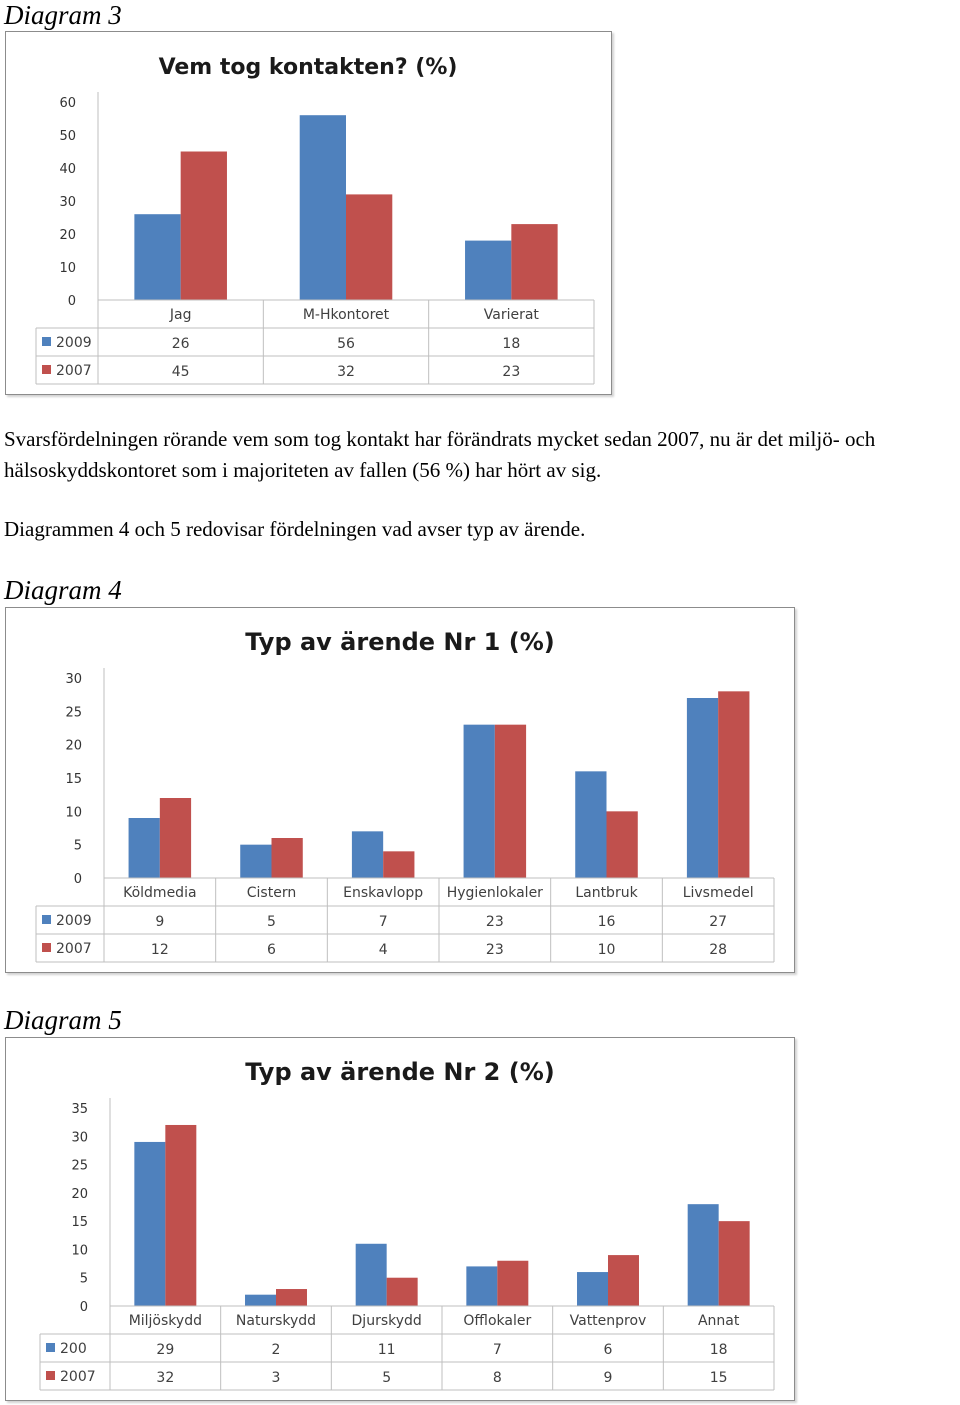 This screenshot has height=1405, width=960. Describe the element at coordinates (402, 1291) in the screenshot. I see `bar-2007-Djurskydd` at that location.